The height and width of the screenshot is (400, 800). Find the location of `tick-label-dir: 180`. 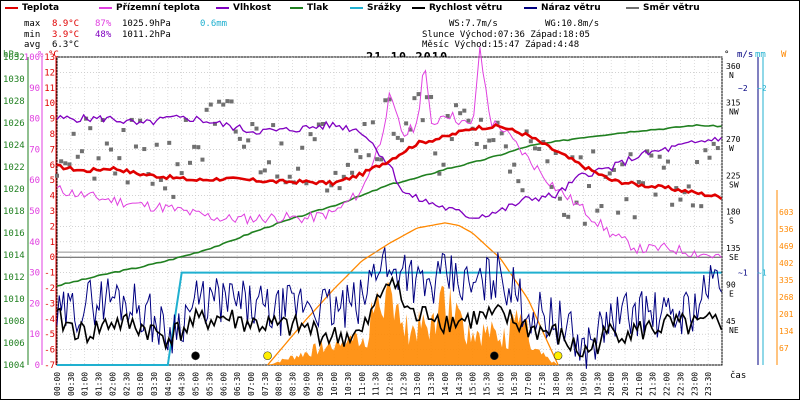

tick-label-dir: 180 is located at coordinates (733, 212).